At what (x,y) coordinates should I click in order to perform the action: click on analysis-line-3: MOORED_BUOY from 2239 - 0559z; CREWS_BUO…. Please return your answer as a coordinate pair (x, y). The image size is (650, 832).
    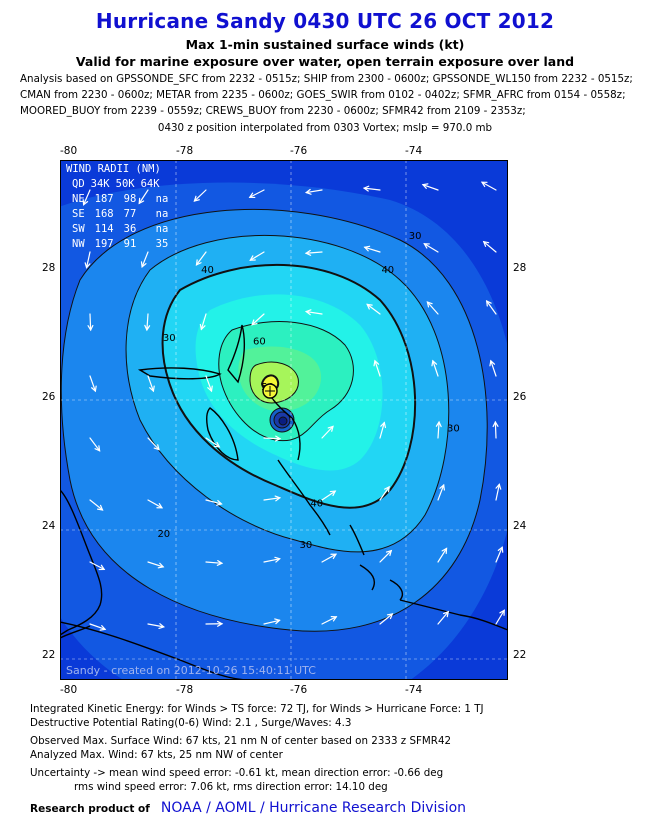
    Looking at the image, I should click on (273, 111).